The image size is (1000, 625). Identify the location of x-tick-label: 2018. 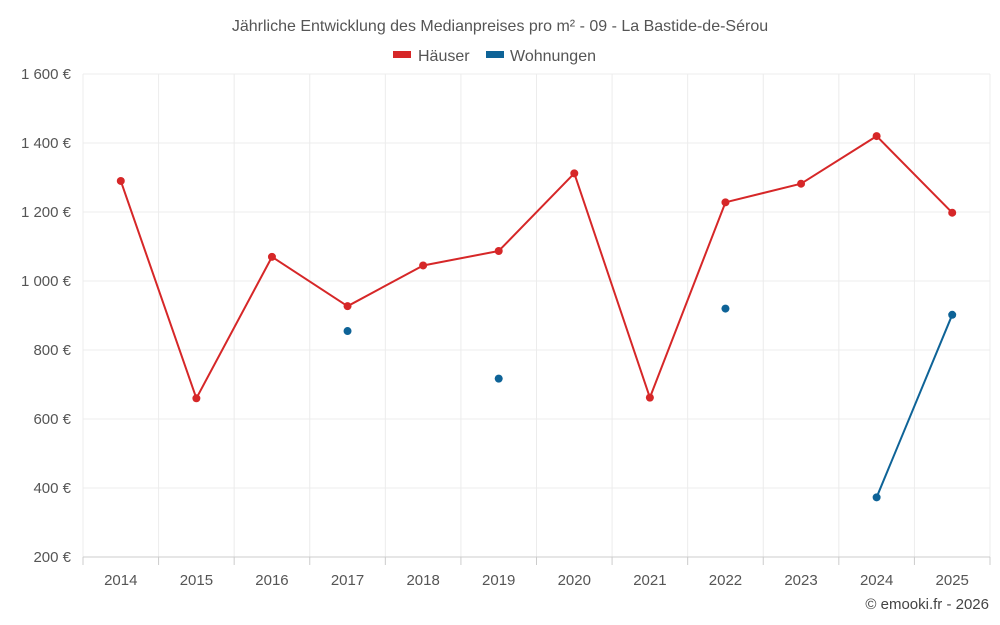
(422, 580).